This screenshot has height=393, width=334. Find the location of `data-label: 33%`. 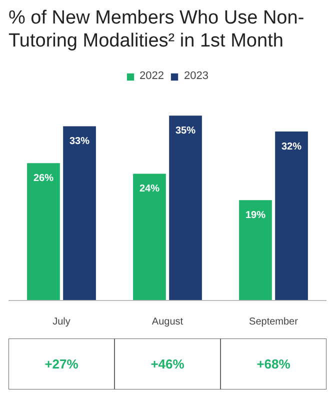

data-label: 33% is located at coordinates (80, 142).